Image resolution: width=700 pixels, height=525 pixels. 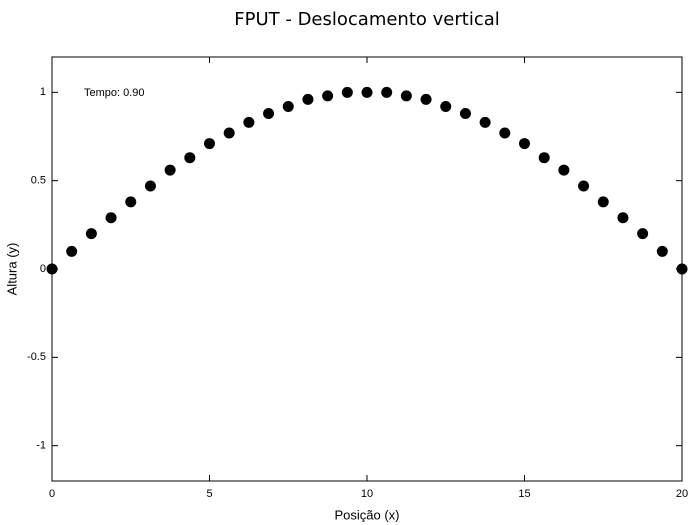 I want to click on y-tick-label: 0.5, so click(x=38, y=181).